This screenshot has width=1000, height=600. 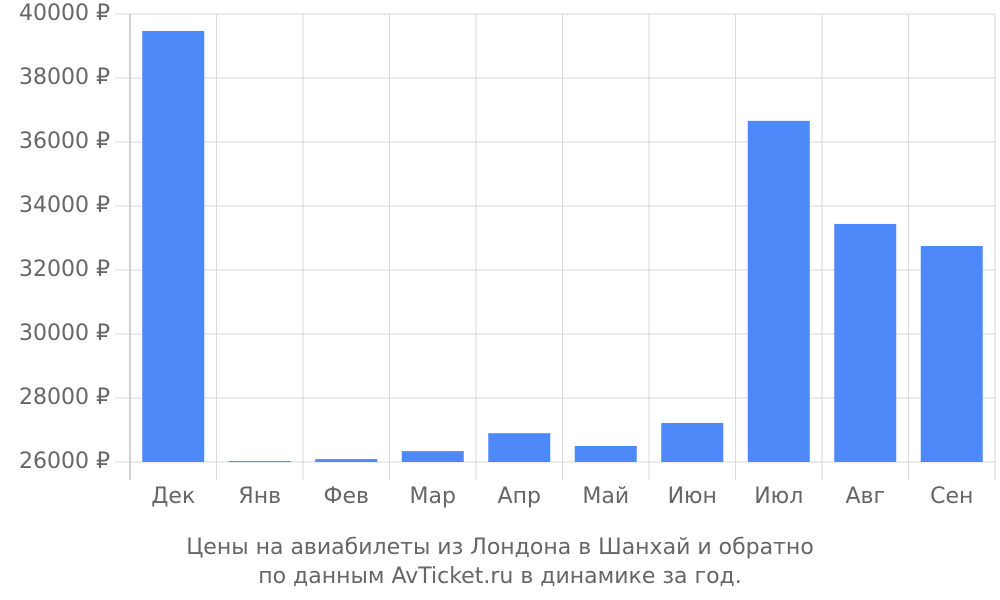 I want to click on caption: по данным AvTicket.ru в динамике за год., so click(x=500, y=576).